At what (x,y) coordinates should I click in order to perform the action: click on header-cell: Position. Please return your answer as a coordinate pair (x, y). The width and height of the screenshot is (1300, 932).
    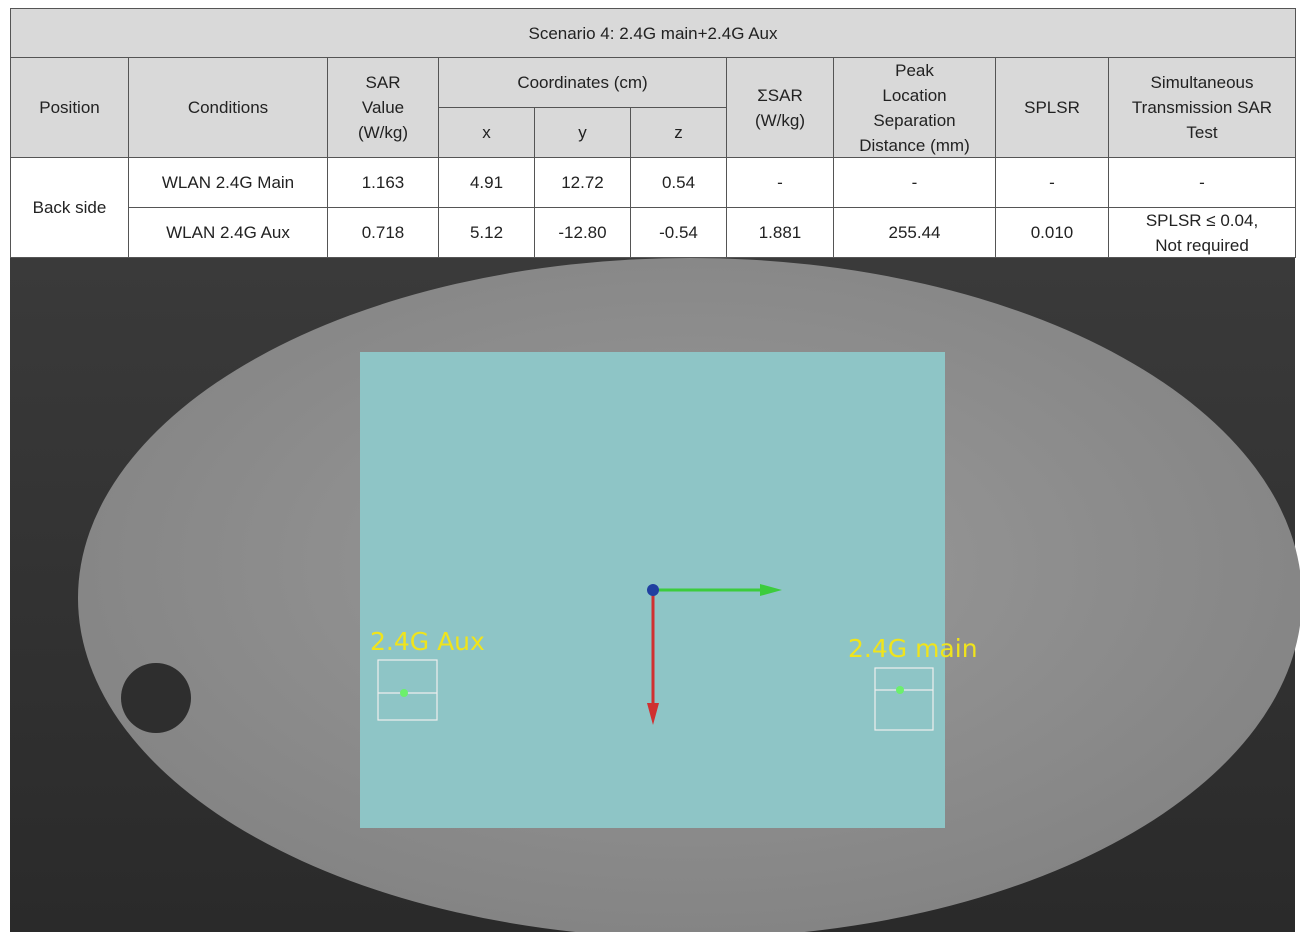
    Looking at the image, I should click on (69, 107).